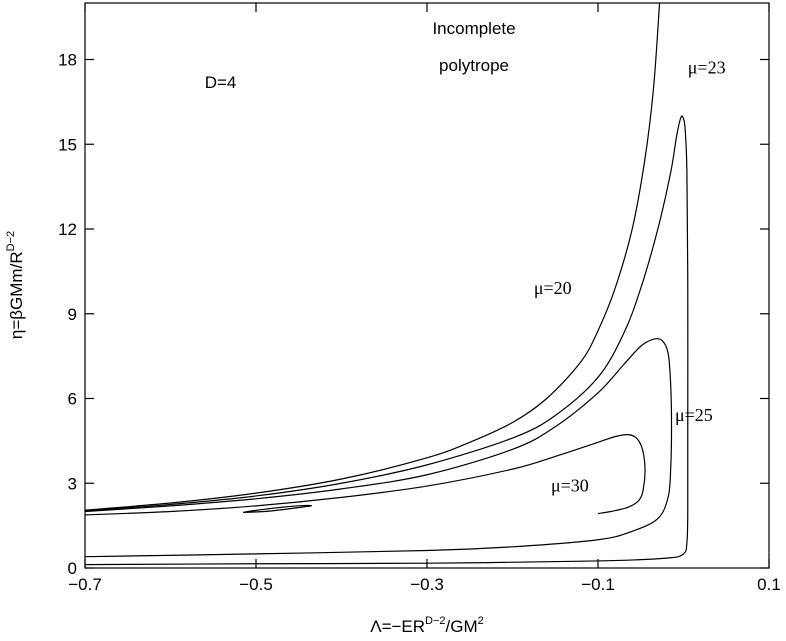 This screenshot has height=641, width=786. What do you see at coordinates (481, 621) in the screenshot?
I see `x-axis-title-sup2: 2` at bounding box center [481, 621].